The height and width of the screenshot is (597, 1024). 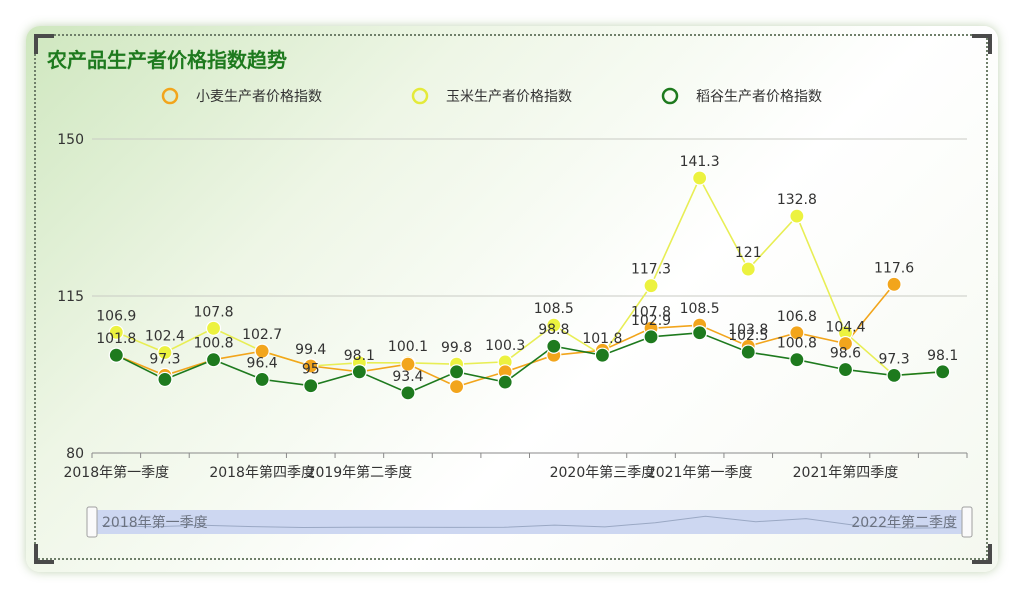 I want to click on data-label: 106.8, so click(x=797, y=317).